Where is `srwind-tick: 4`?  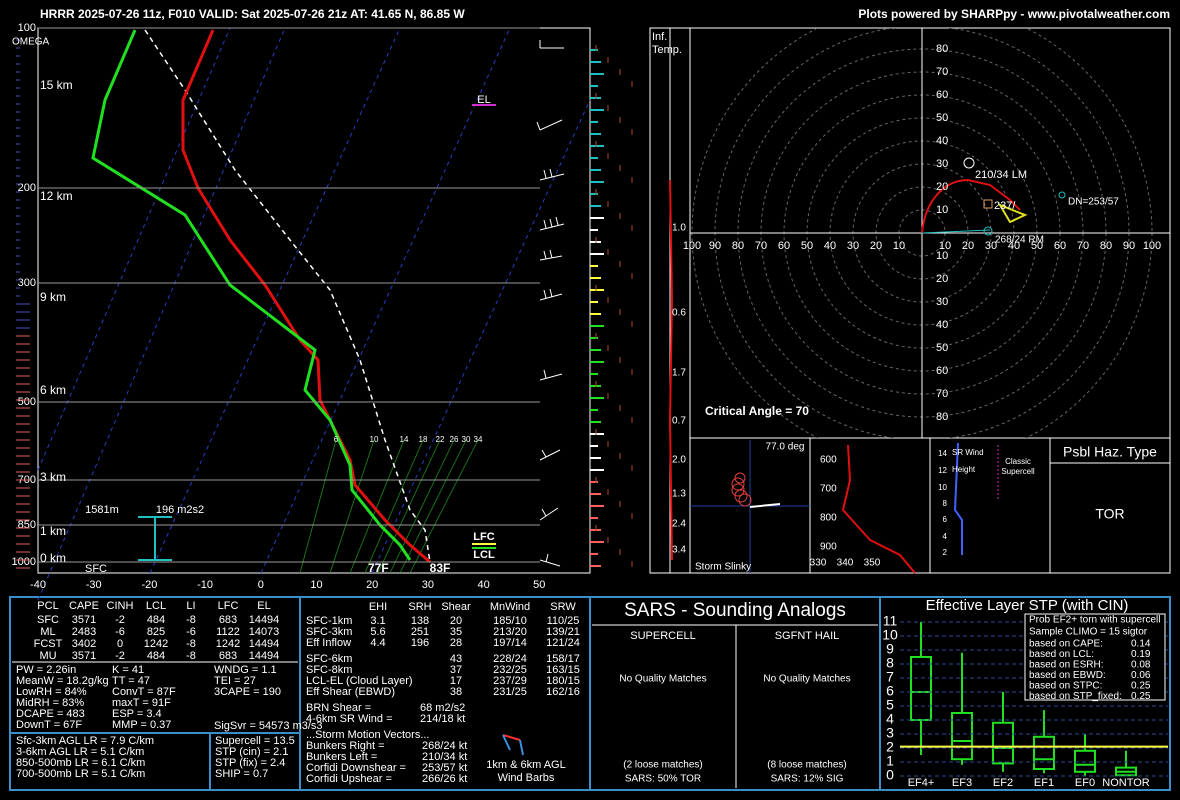 srwind-tick: 4 is located at coordinates (945, 536).